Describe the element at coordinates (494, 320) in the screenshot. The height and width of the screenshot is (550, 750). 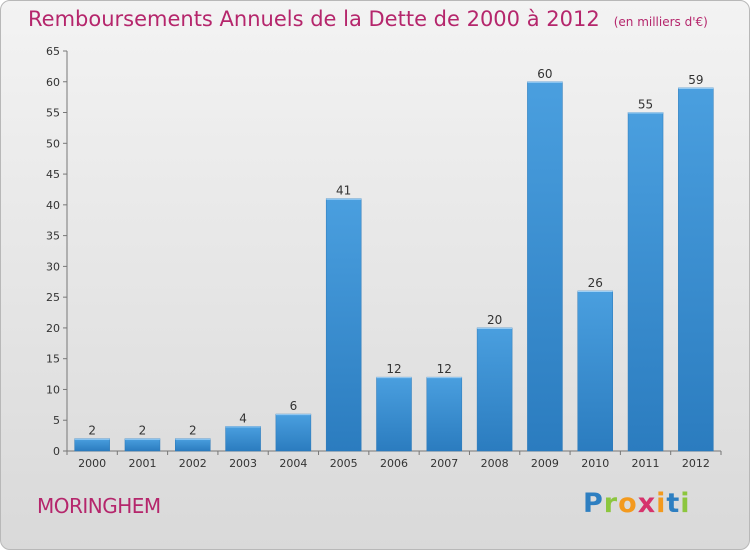
I see `value-label-2008: 20` at that location.